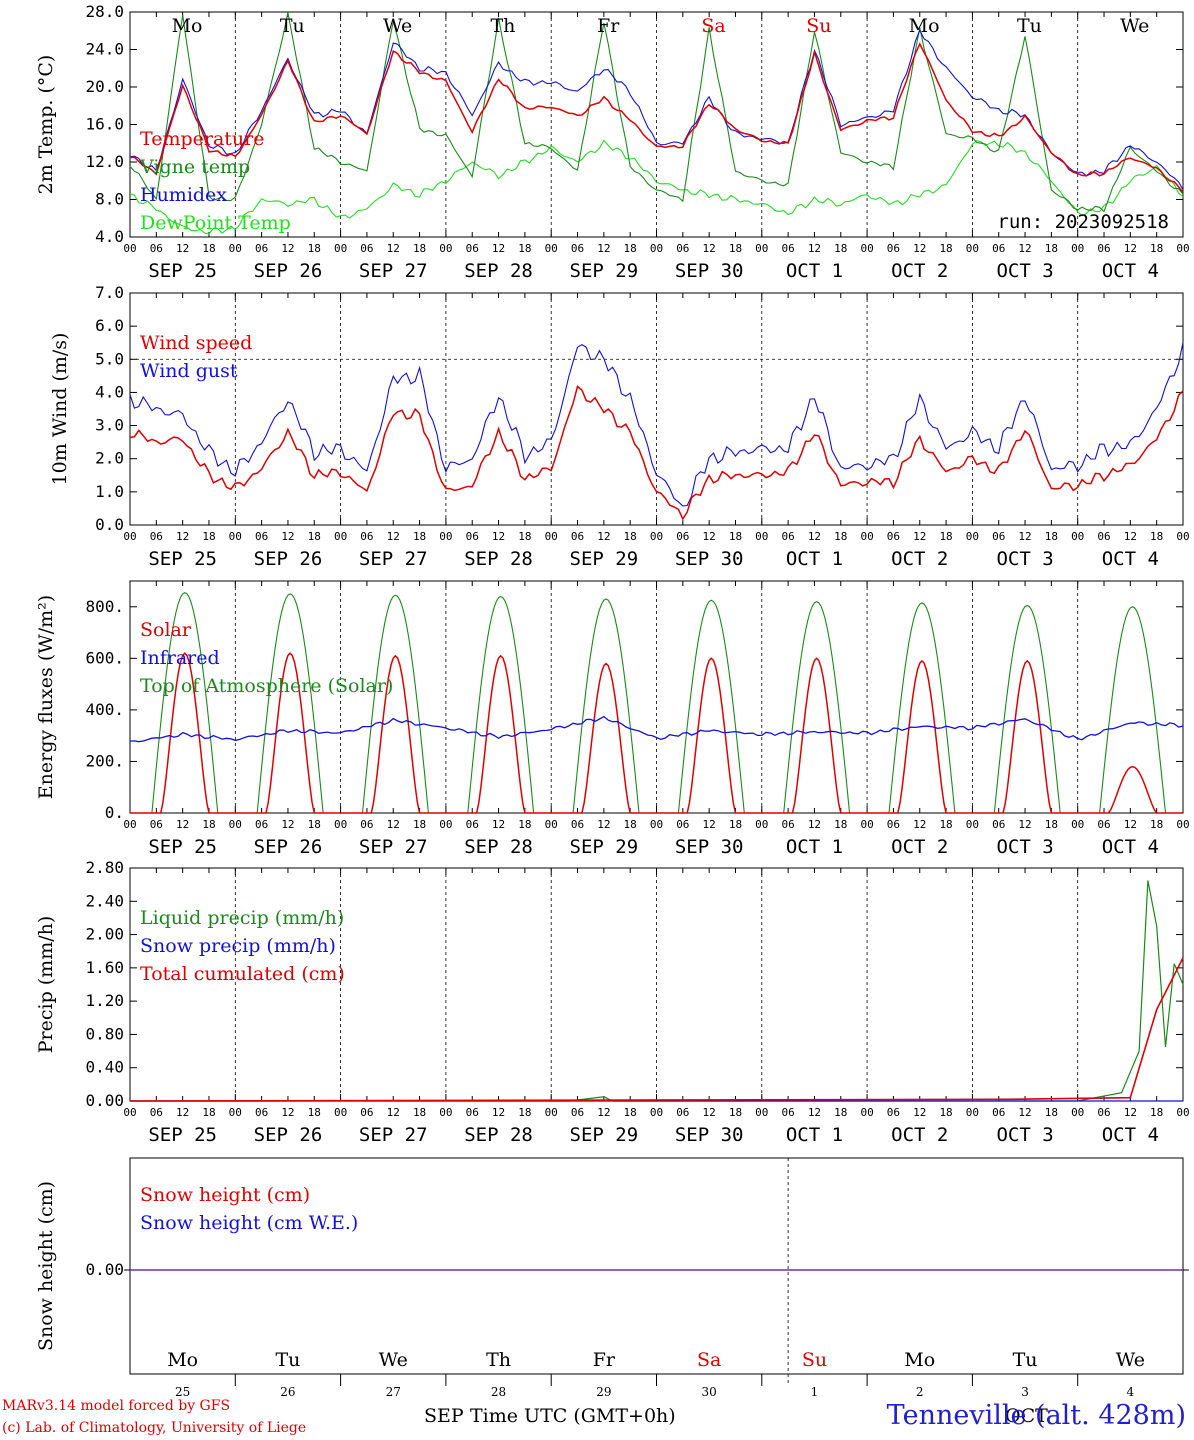 The height and width of the screenshot is (1440, 1194). Describe the element at coordinates (814, 271) in the screenshot. I see `x-day-label: OCT 1` at that location.